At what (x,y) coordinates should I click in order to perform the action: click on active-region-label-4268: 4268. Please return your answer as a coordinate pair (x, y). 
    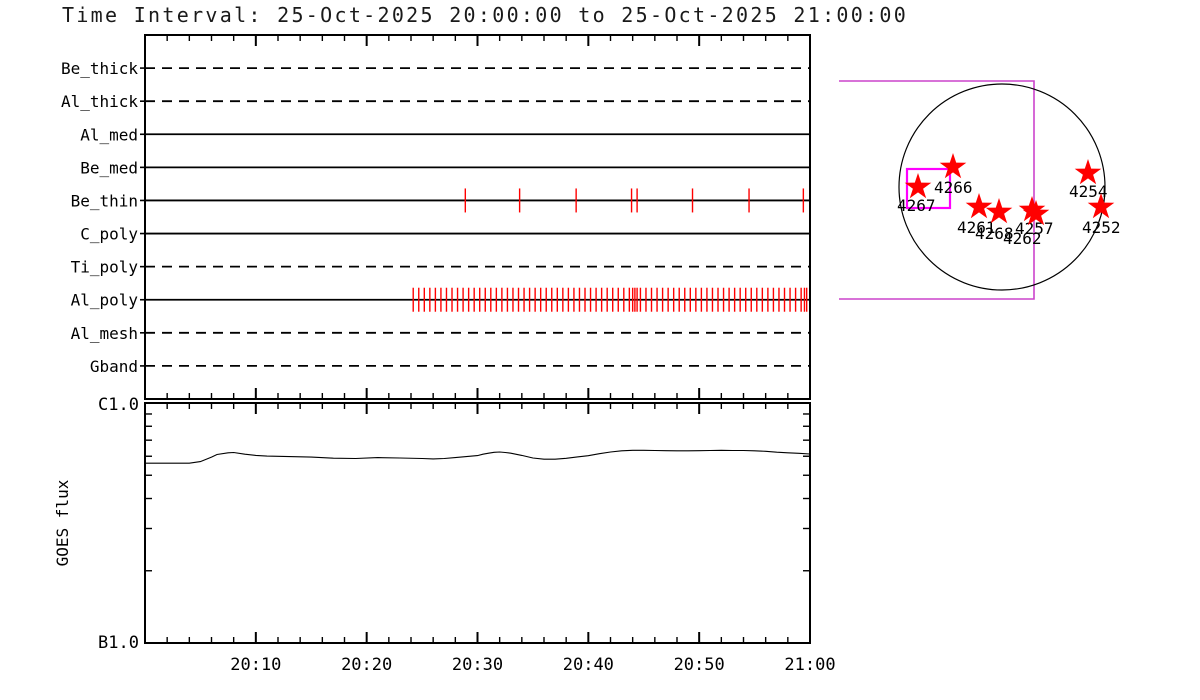
    Looking at the image, I should click on (994, 233).